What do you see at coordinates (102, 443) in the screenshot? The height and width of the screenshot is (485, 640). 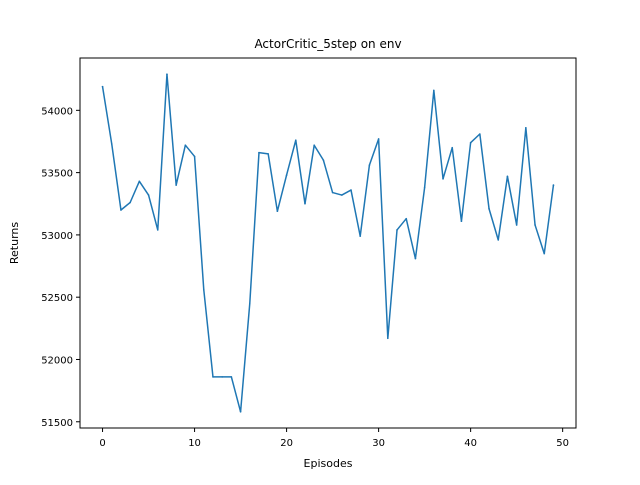 I see `x-tick-label: 0` at bounding box center [102, 443].